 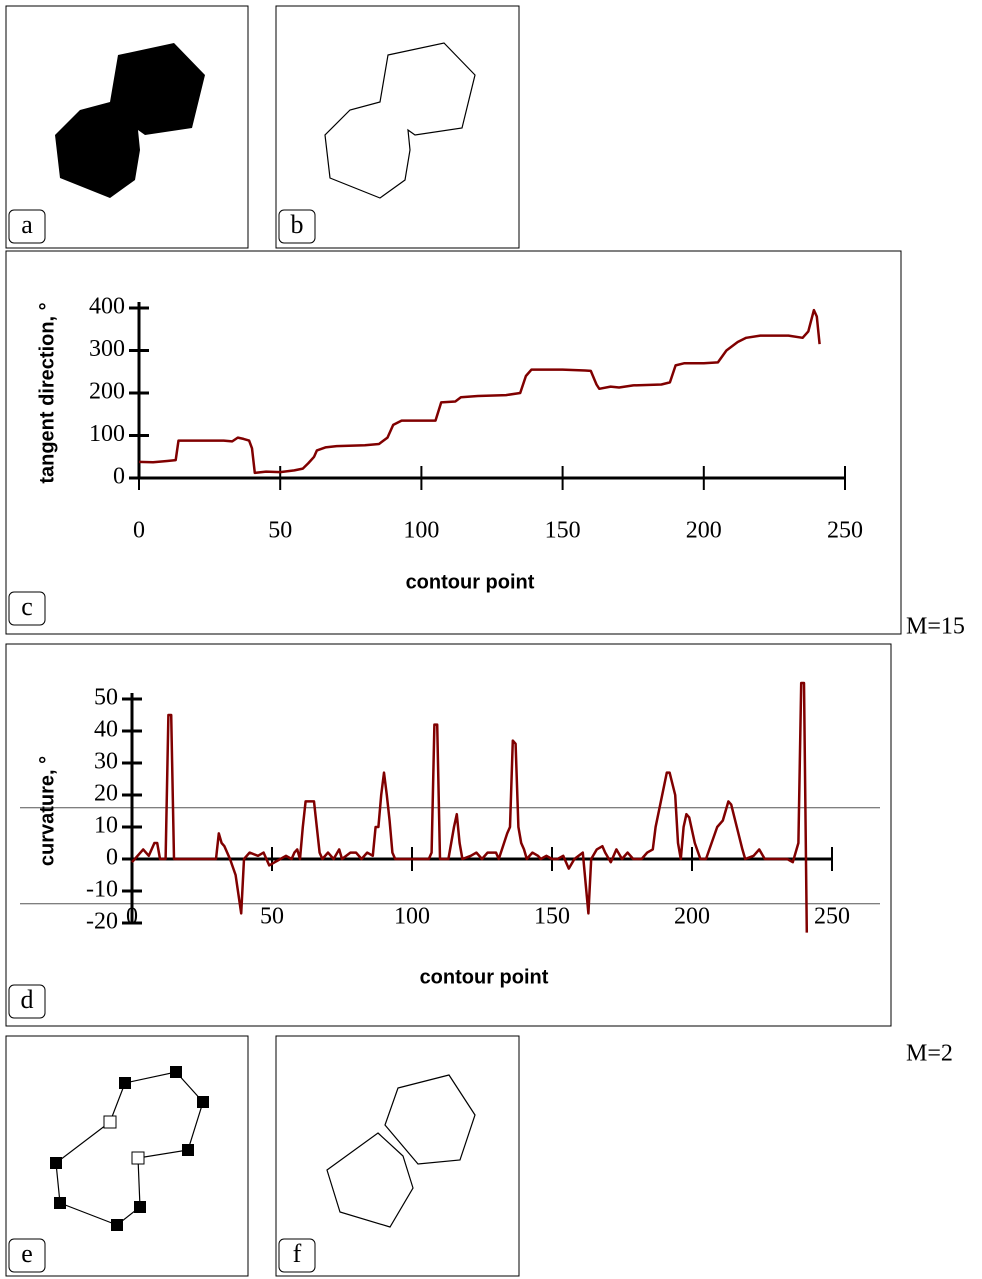 What do you see at coordinates (102, 922) in the screenshot?
I see `y-tick-label: -20` at bounding box center [102, 922].